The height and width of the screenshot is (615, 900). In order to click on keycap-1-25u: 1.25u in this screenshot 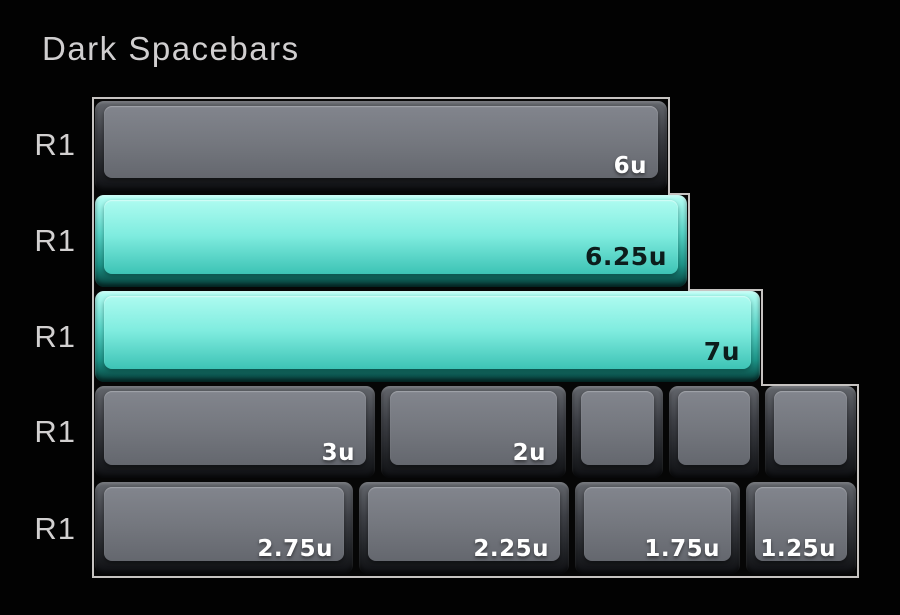, I will do `click(801, 528)`.